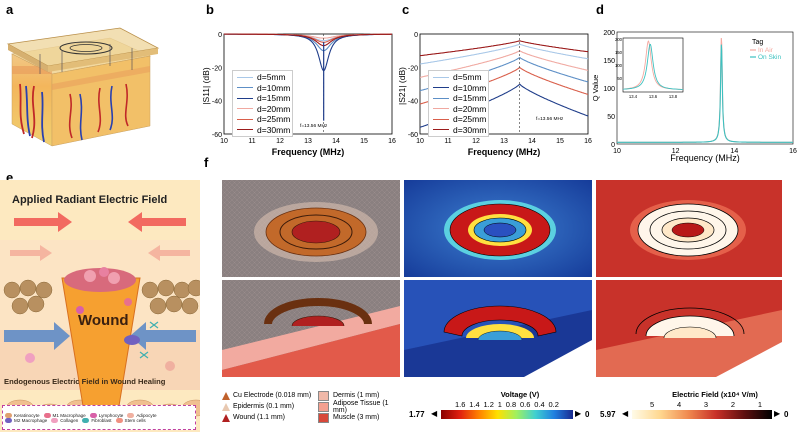 This screenshot has height=432, width=800. What do you see at coordinates (793, 151) in the screenshot?
I see `q-xtick: 16` at bounding box center [793, 151].